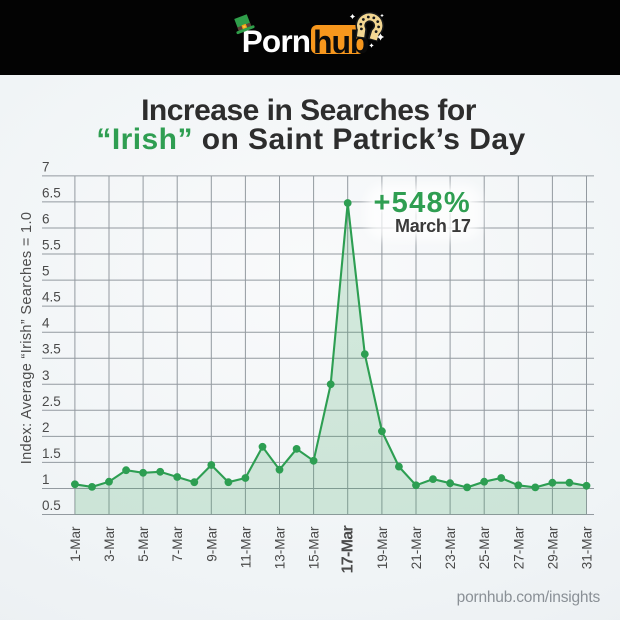 The height and width of the screenshot is (620, 620). I want to click on svg-text: 6, so click(46, 219).